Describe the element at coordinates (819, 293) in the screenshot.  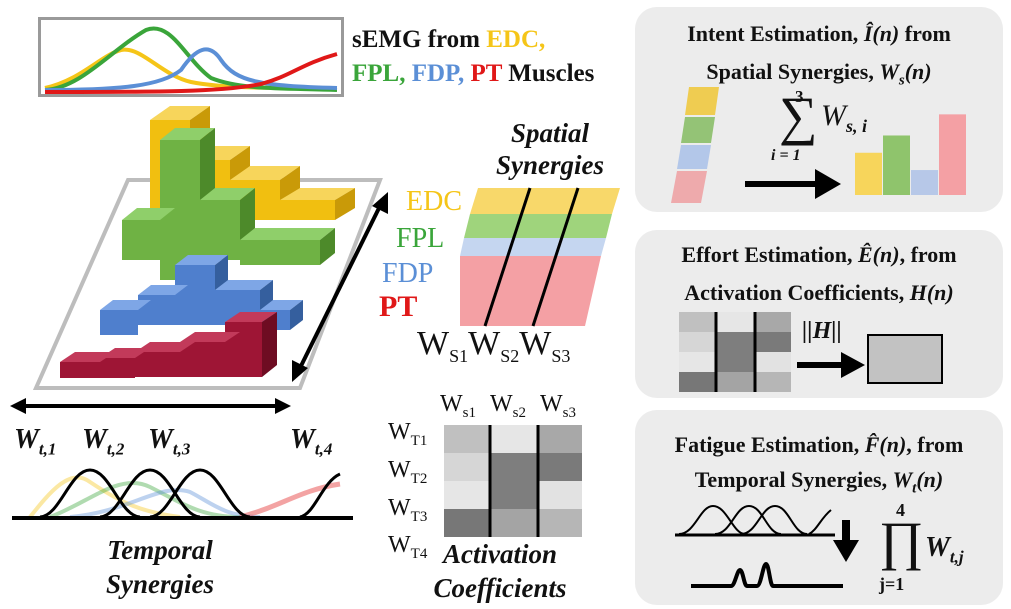
I see `effort-title-line2: Activation Coefficients, H(n)` at that location.